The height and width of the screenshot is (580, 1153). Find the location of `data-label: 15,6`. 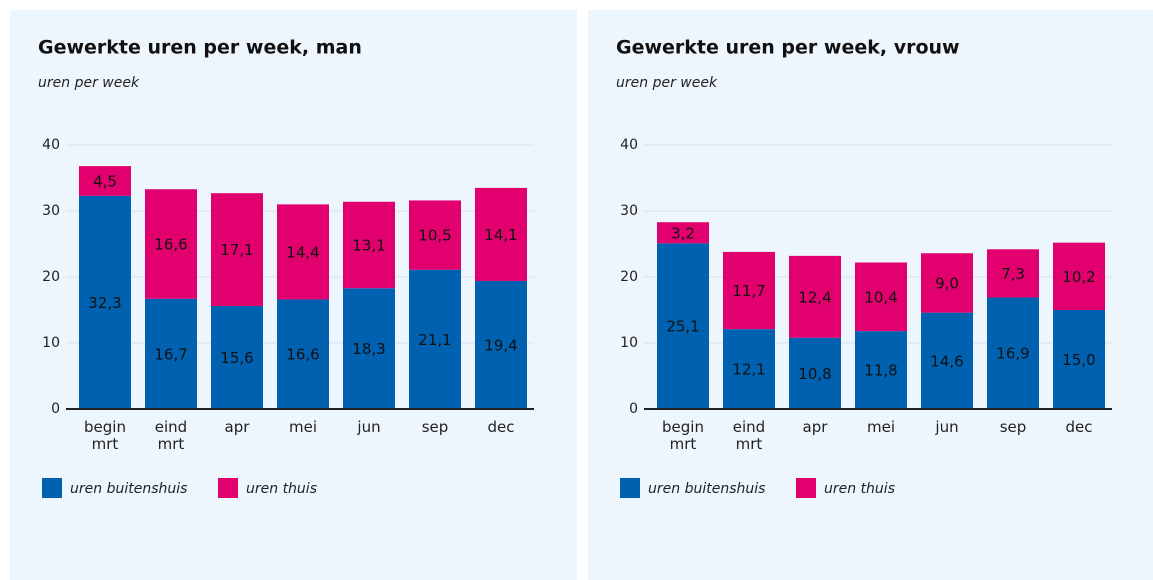

data-label: 15,6 is located at coordinates (236, 358).